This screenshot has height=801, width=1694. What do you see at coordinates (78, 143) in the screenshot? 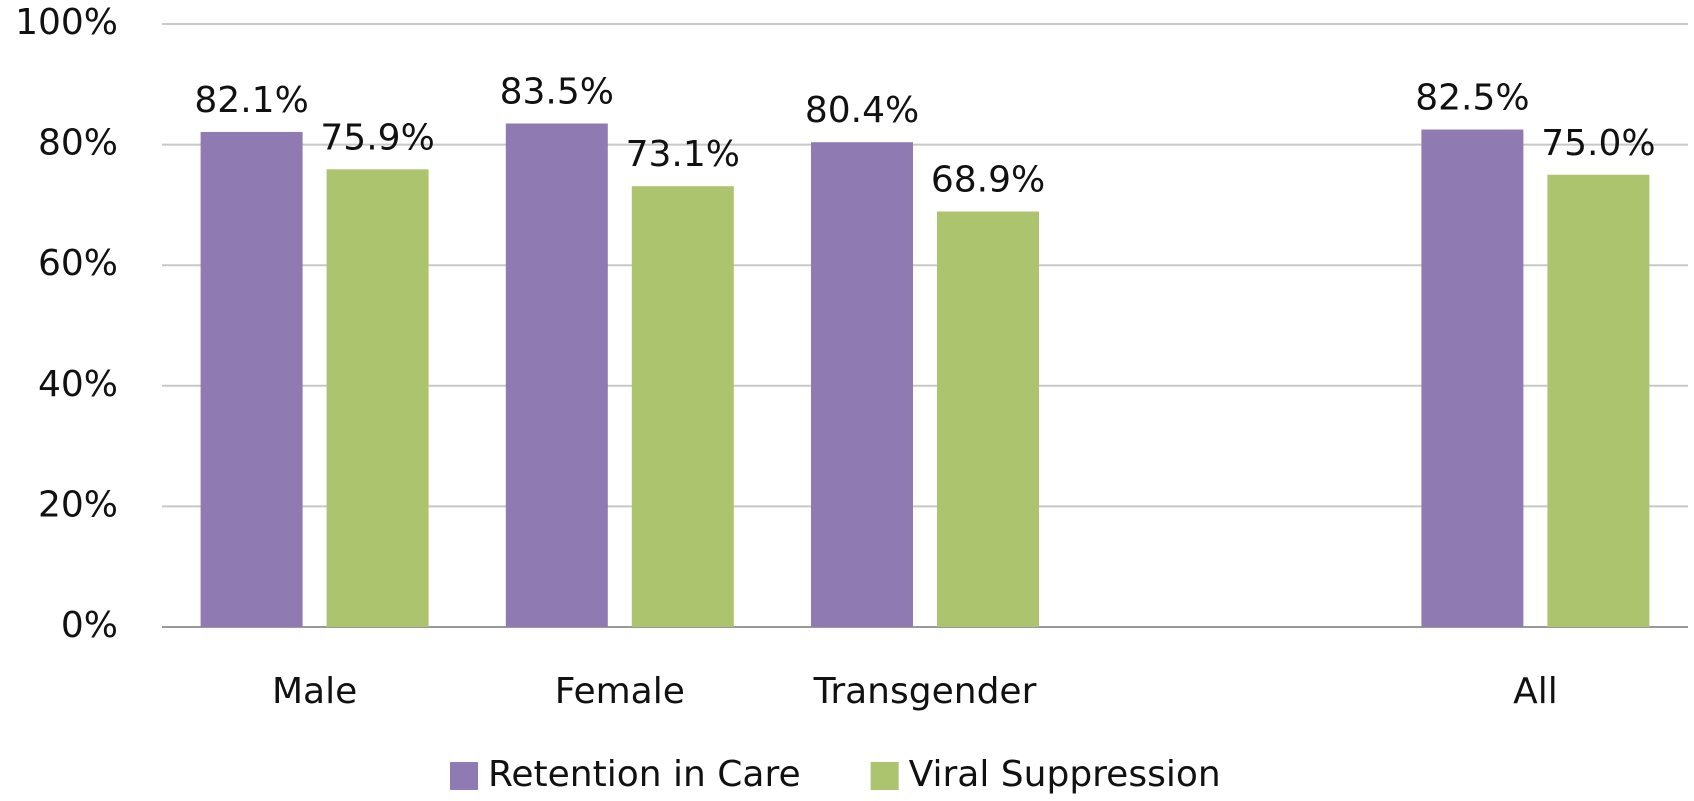
I see `y-tick-label: 80%` at bounding box center [78, 143].